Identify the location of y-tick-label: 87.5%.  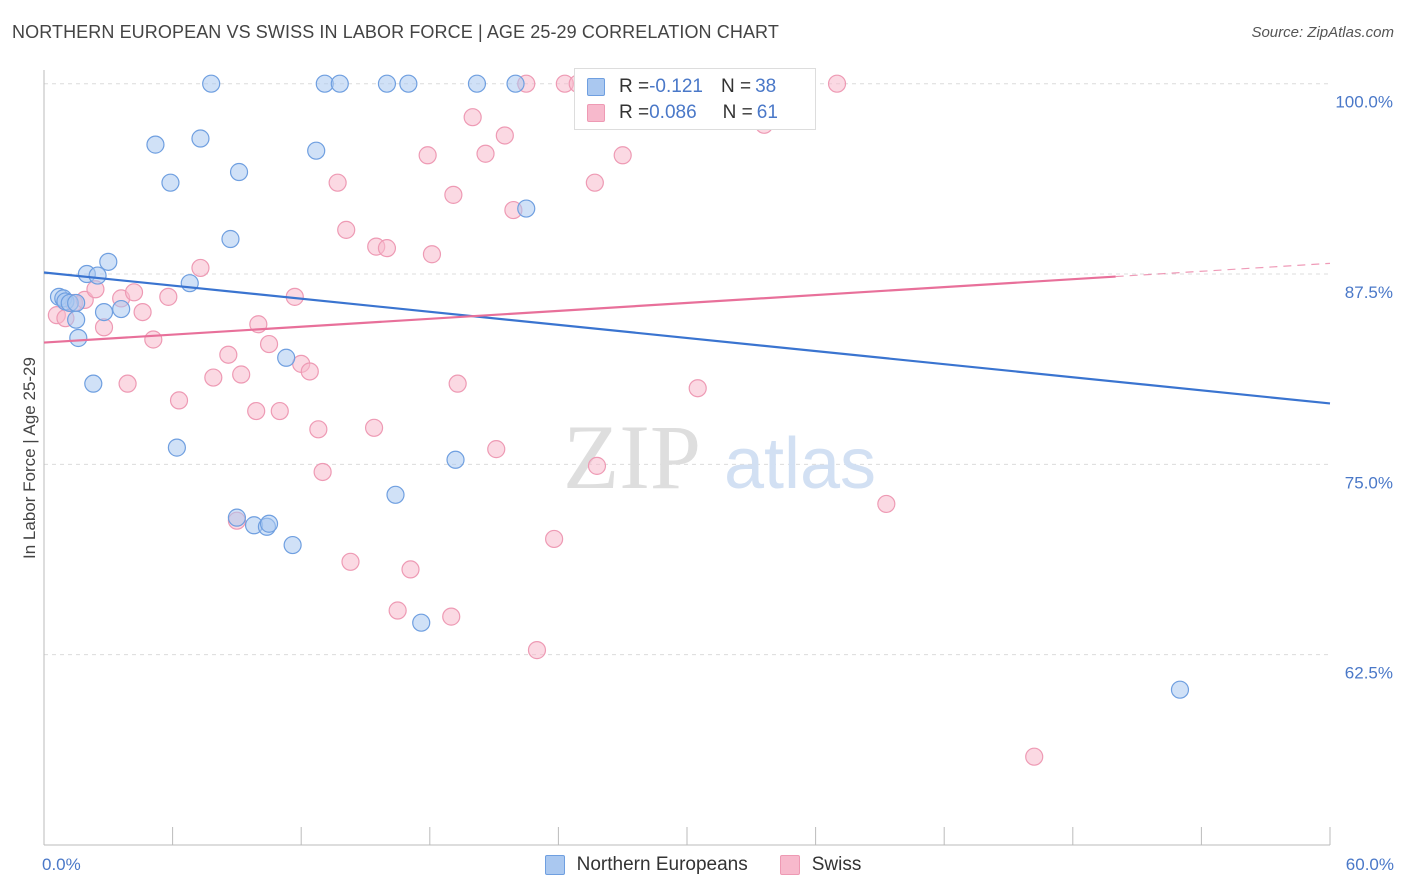
(1369, 292).